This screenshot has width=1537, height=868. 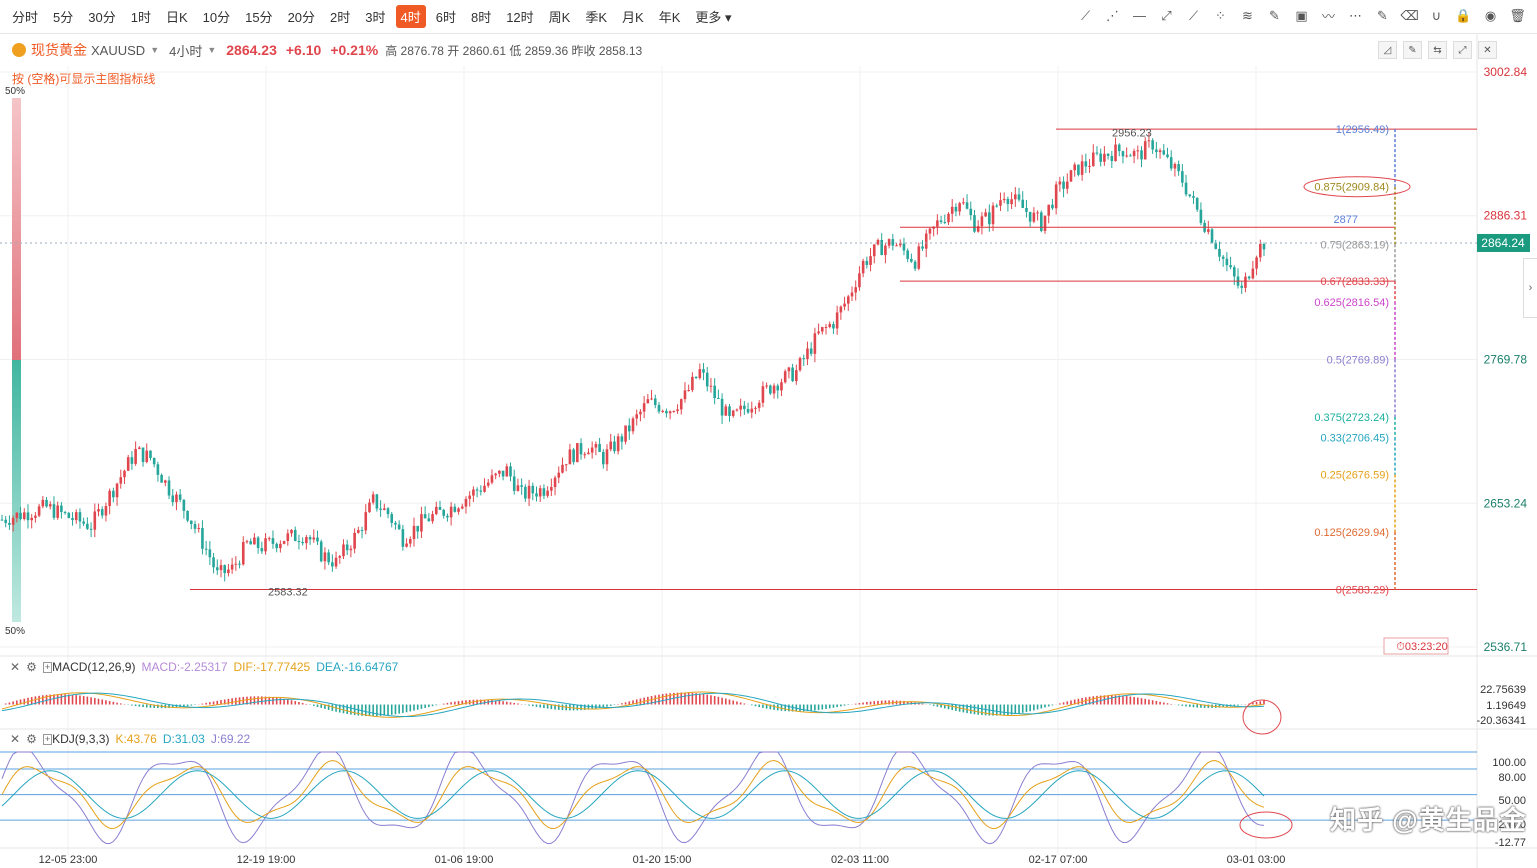 I want to click on chevron-right-icon: ›, so click(x=1530, y=288).